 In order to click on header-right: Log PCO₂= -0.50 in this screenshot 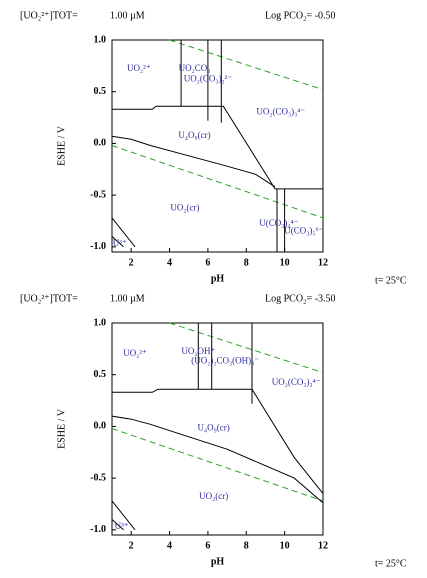, I will do `click(300, 15)`.